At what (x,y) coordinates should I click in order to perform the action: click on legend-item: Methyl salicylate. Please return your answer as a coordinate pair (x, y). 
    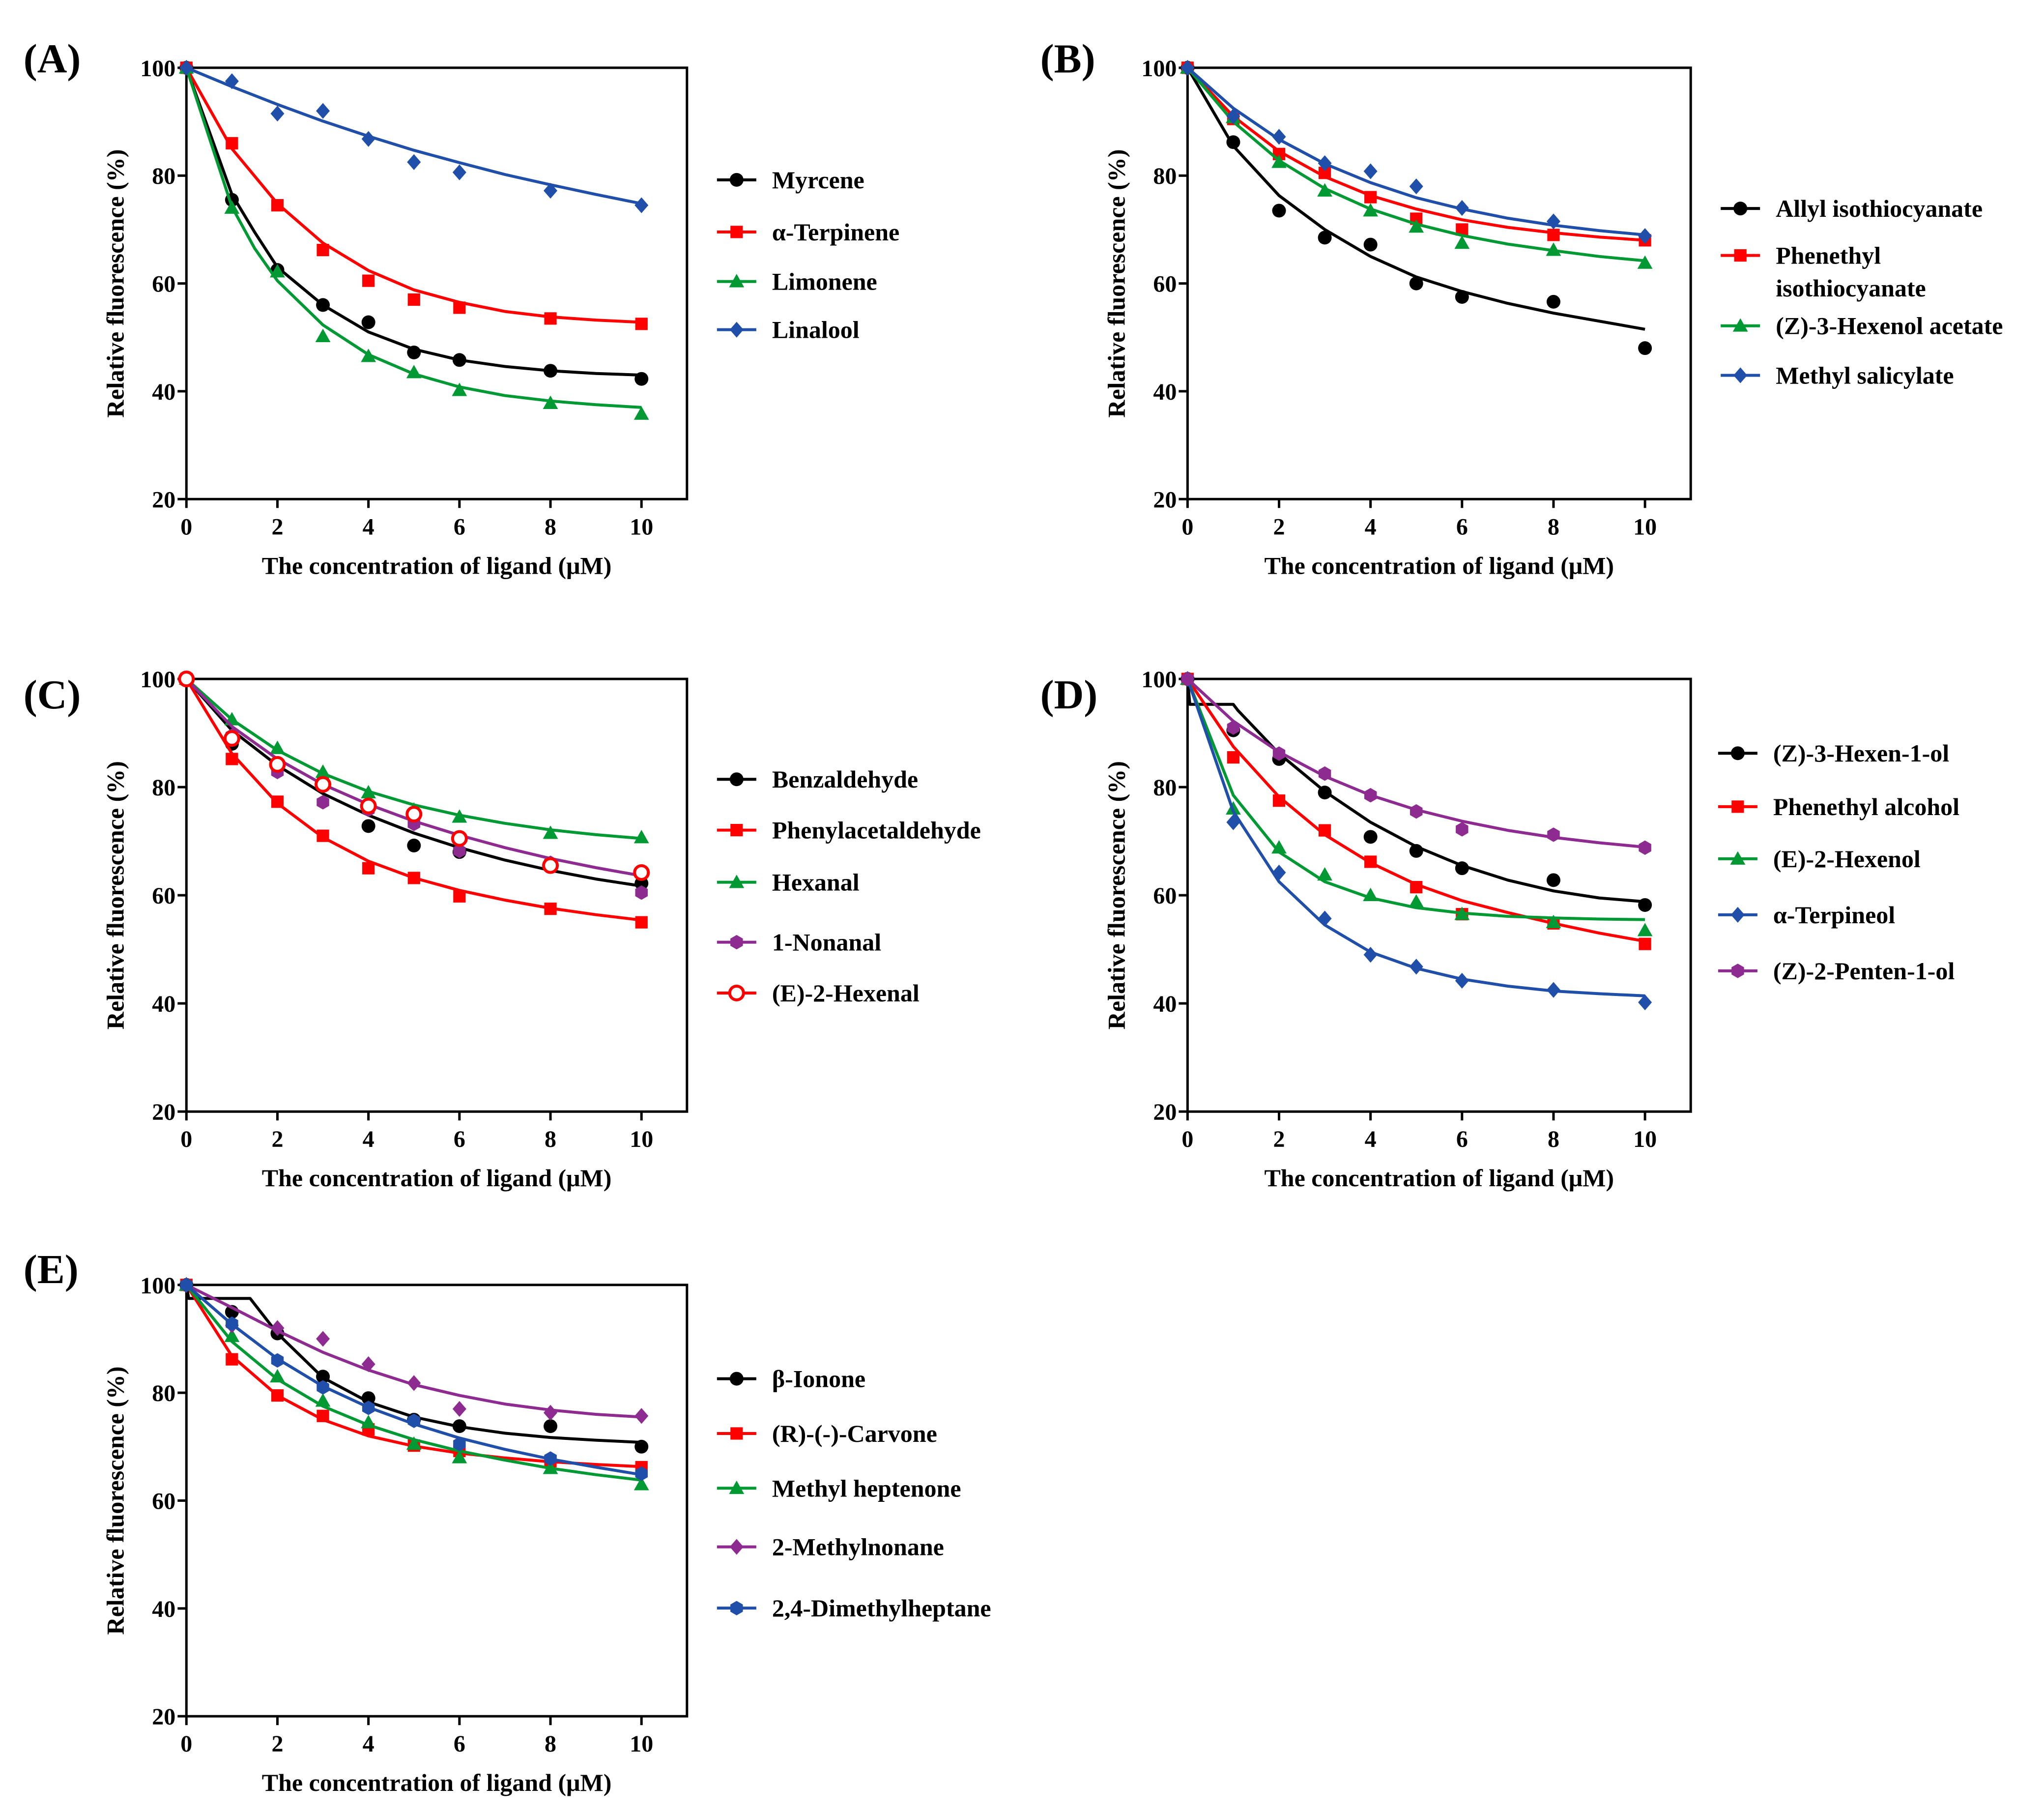
    Looking at the image, I should click on (1837, 375).